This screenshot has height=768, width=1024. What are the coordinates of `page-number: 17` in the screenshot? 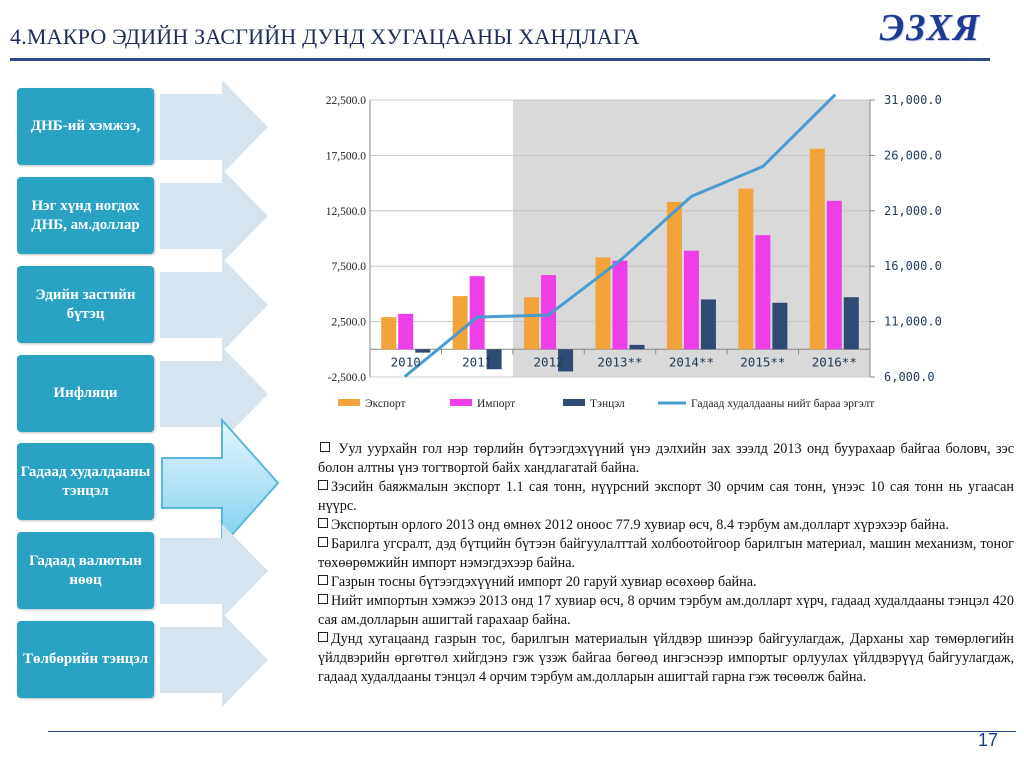 It's located at (987, 740).